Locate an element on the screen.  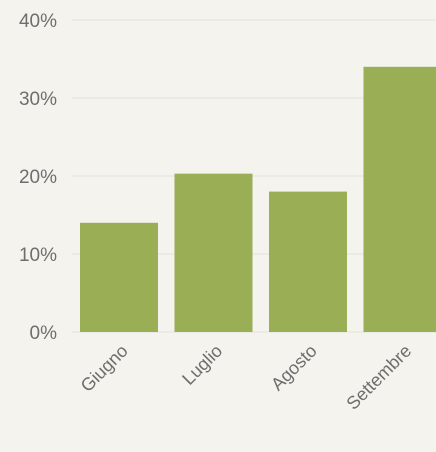
y-axis: 0% 10% 20% 30% 40% is located at coordinates (38, 177).